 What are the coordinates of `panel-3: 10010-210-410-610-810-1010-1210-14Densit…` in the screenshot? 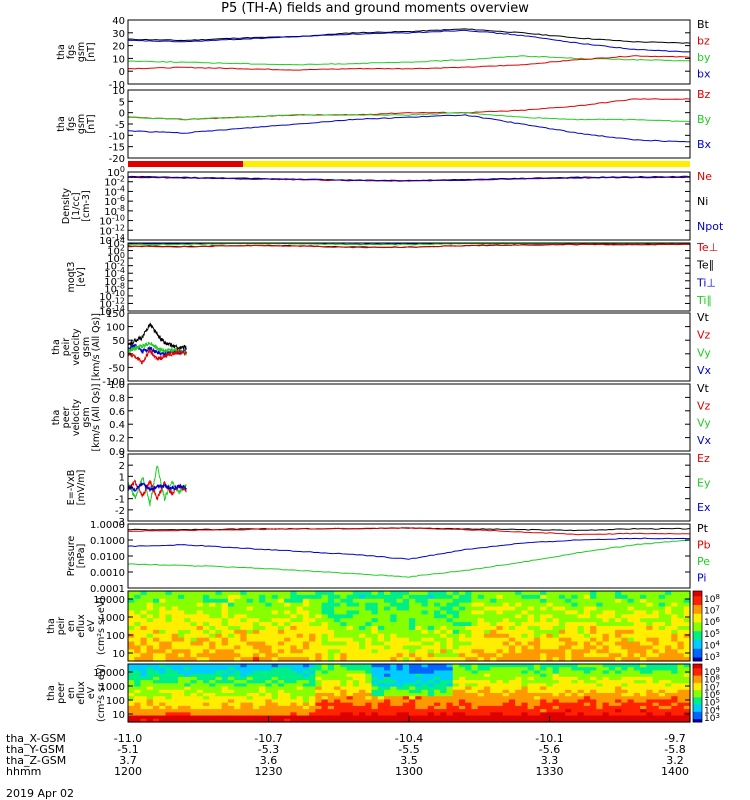 It's located at (392, 206).